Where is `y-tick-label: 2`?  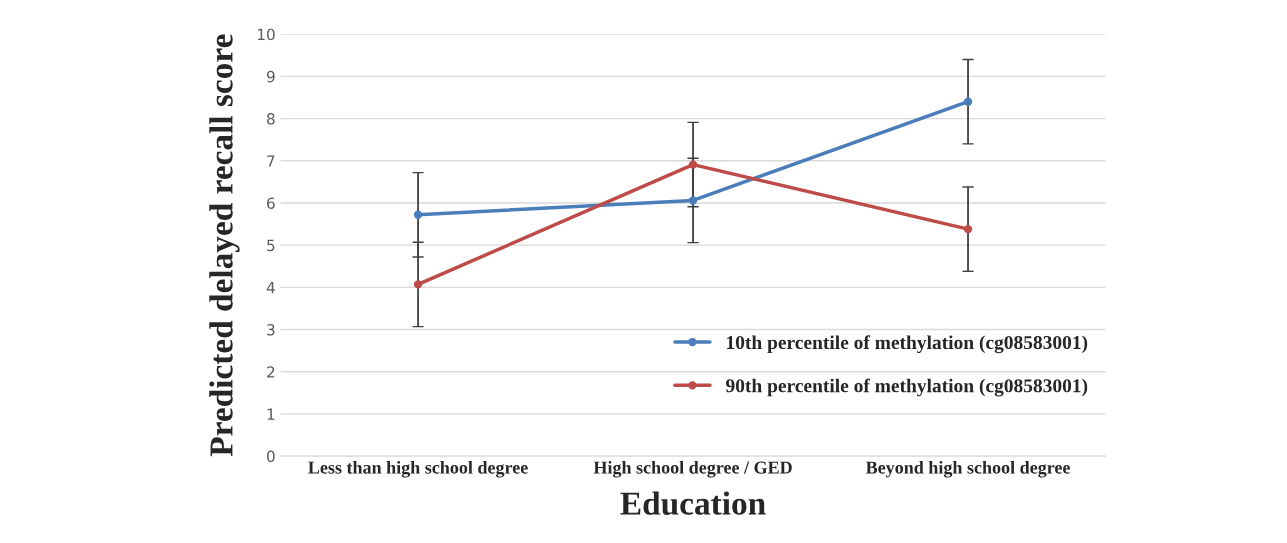
y-tick-label: 2 is located at coordinates (271, 372).